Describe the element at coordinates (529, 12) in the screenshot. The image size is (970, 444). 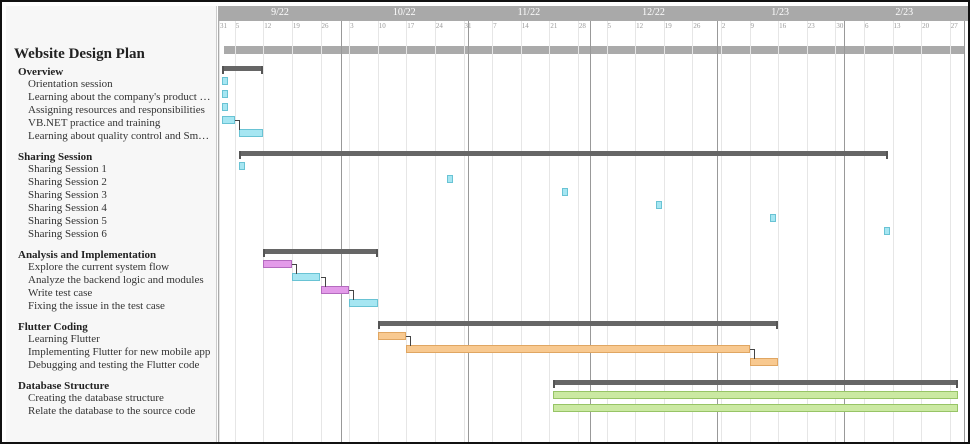
I see `month-label: 11/22` at that location.